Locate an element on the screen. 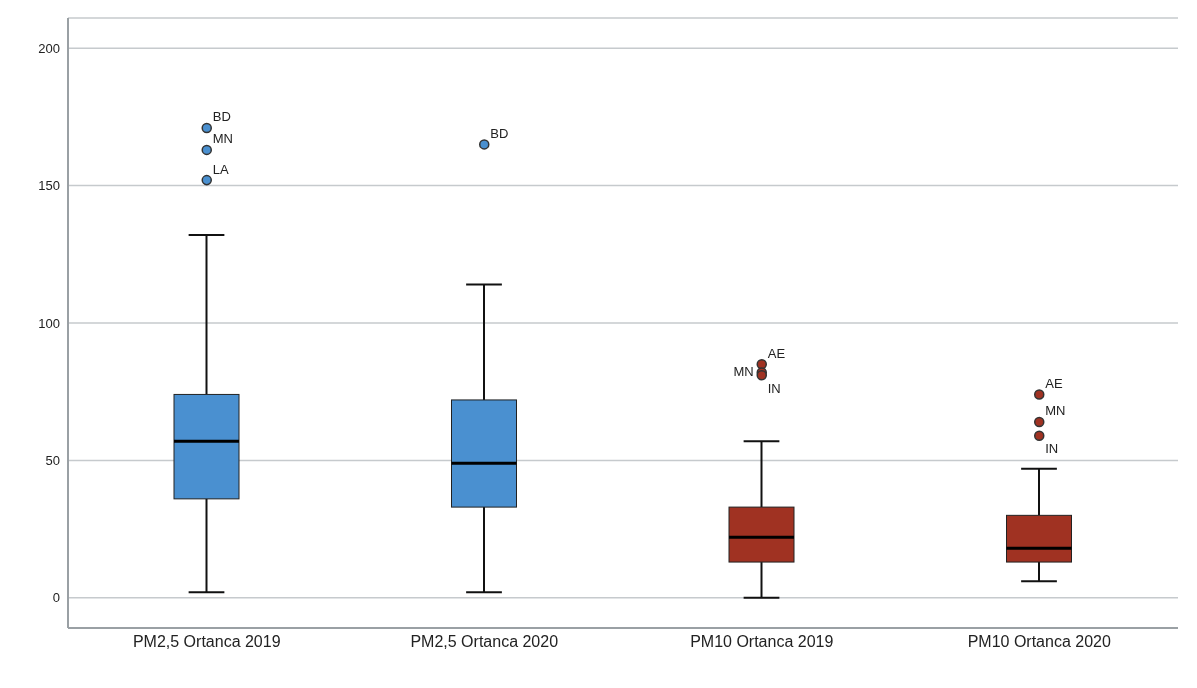  x-tick-label: PM10 Ortanca 2020 is located at coordinates (1039, 642).